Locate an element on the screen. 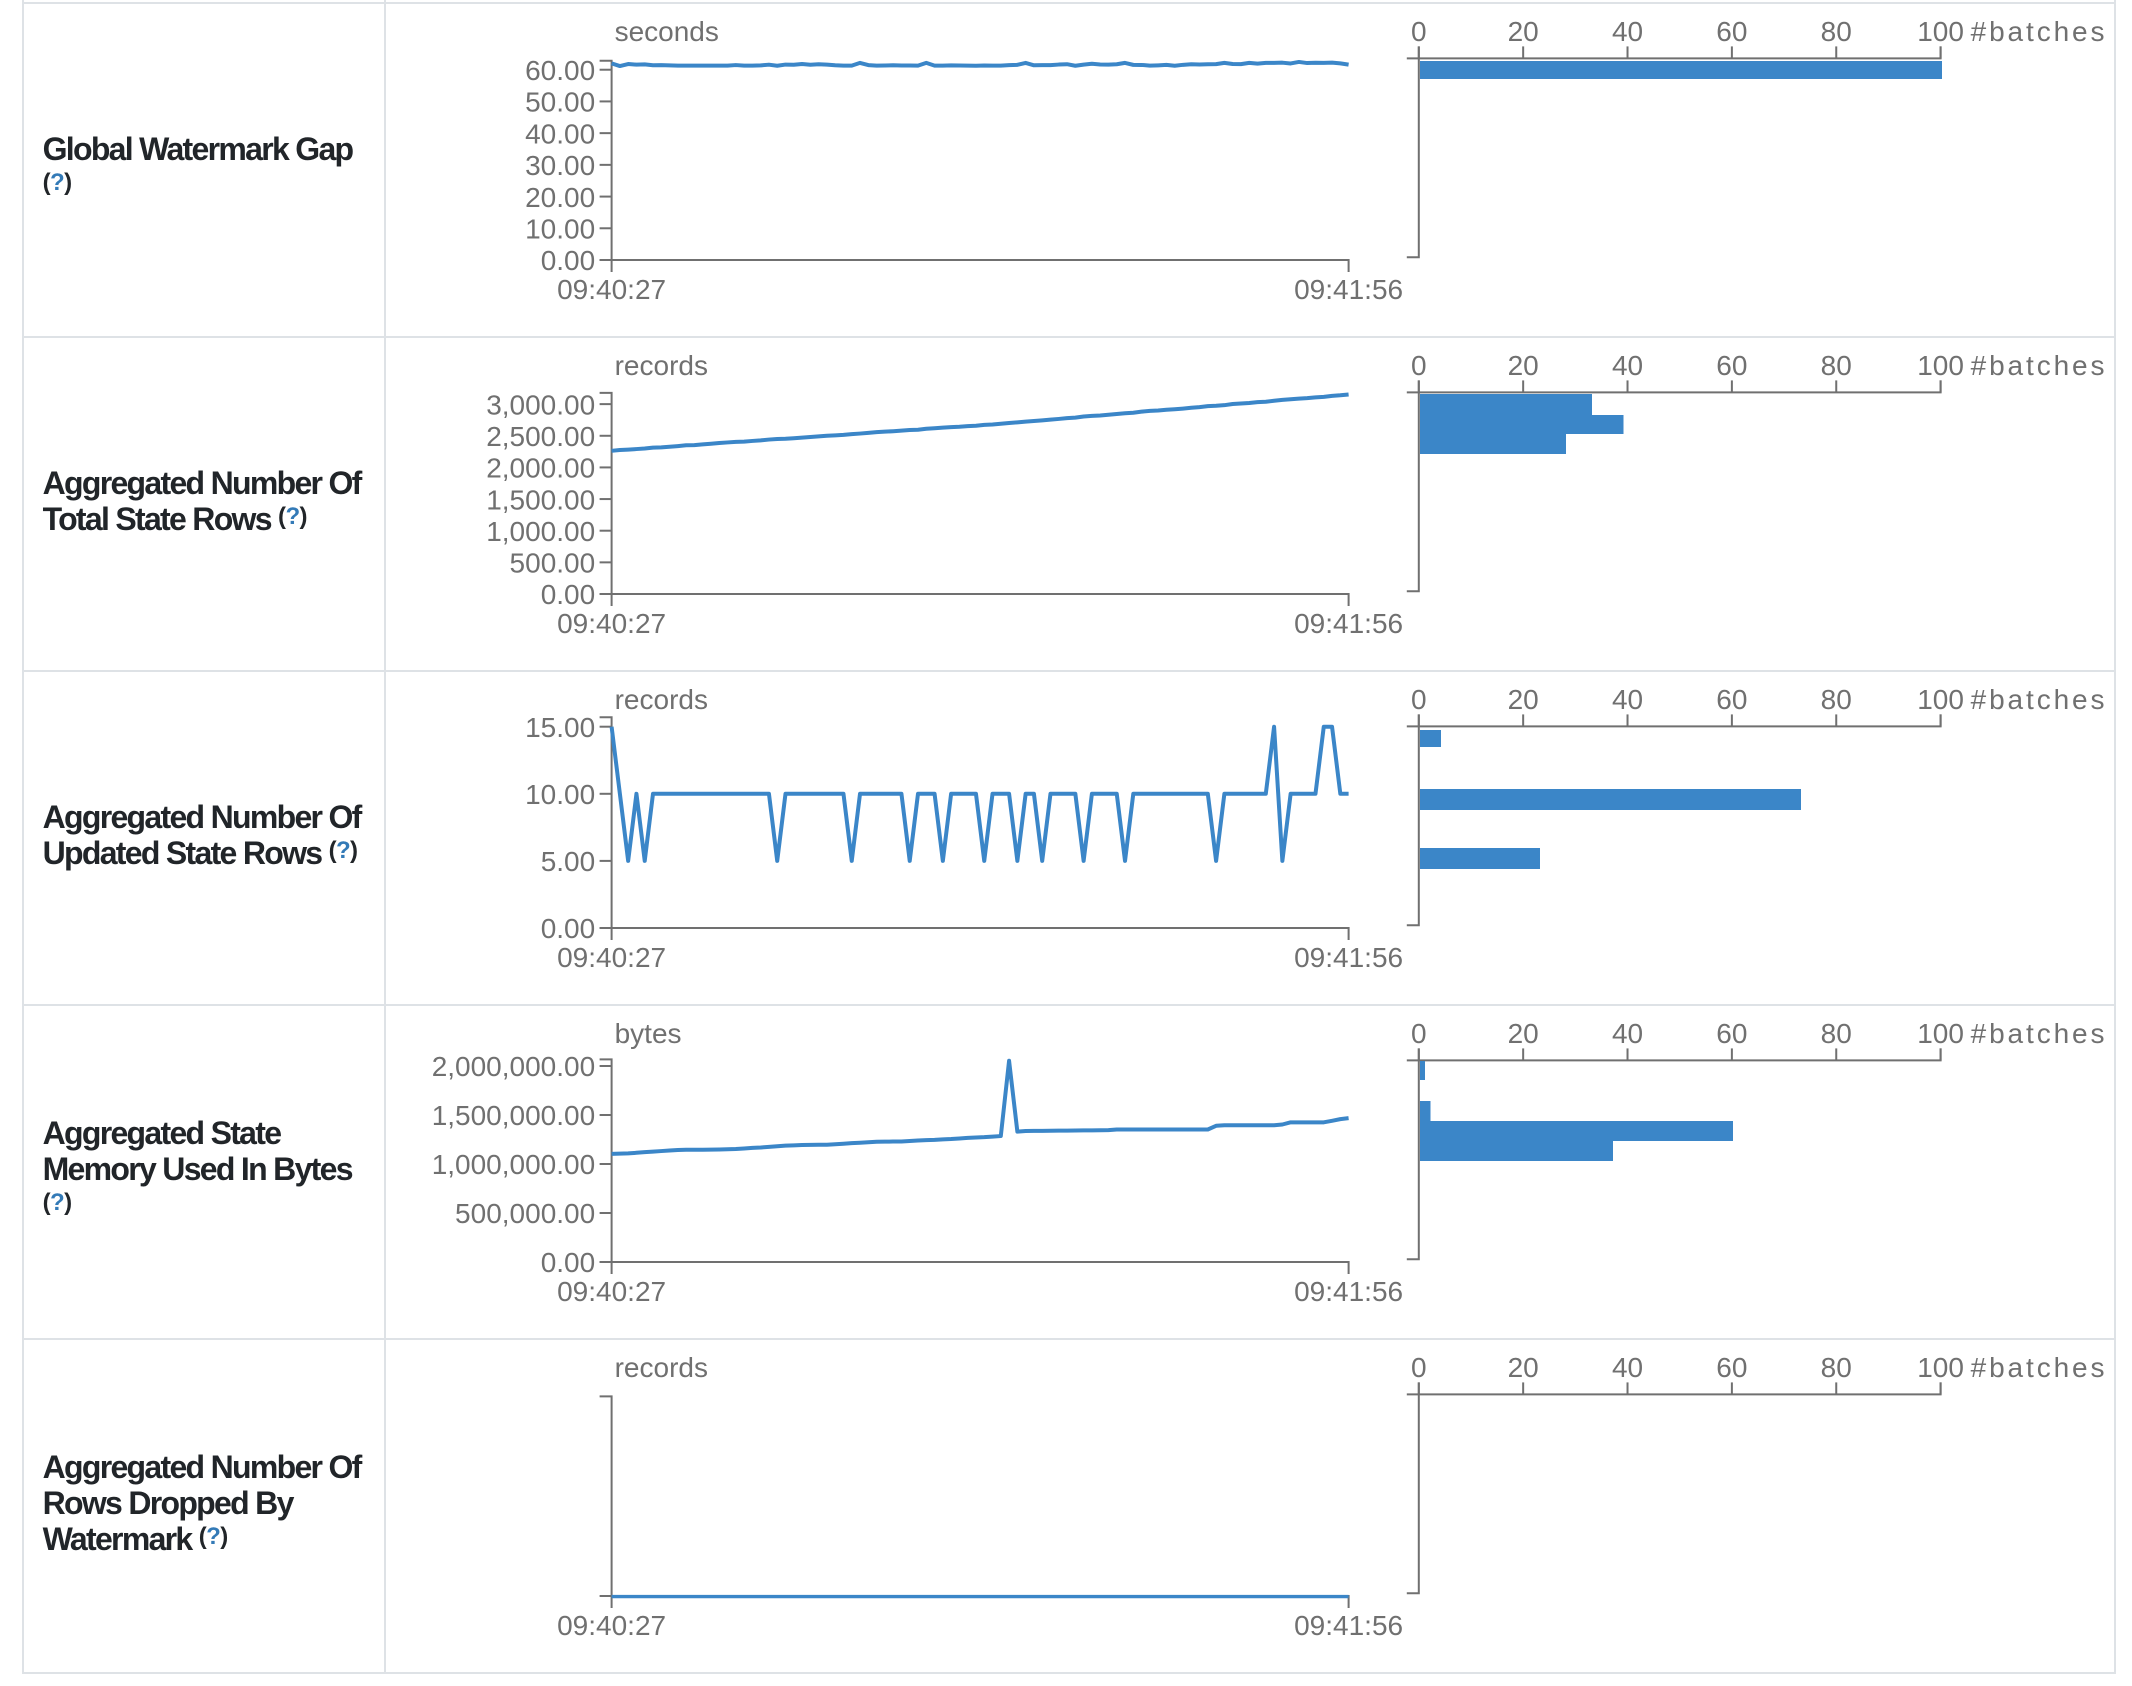 This screenshot has width=2132, height=1686. svg-text: 1,500.00 is located at coordinates (540, 499).